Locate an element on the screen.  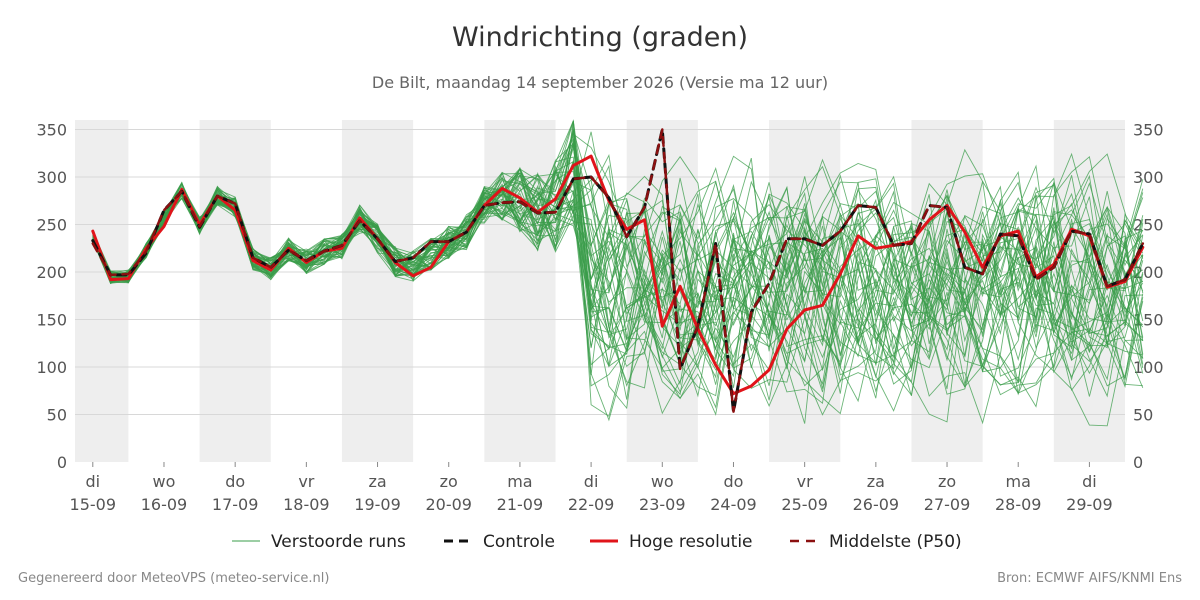
x-tick-date: 29-09 is located at coordinates (1089, 504).